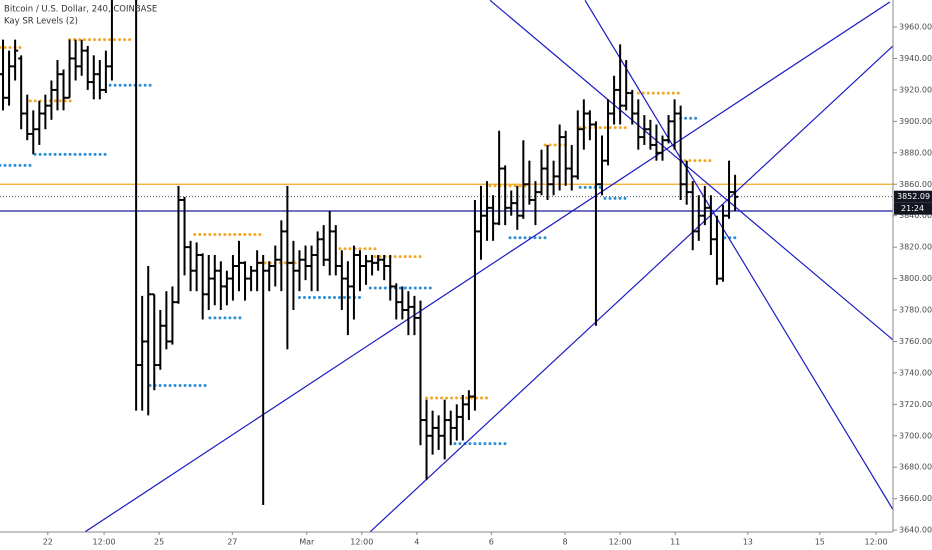 The image size is (932, 550). Describe the element at coordinates (232, 542) in the screenshot. I see `x-tick-label: 27` at that location.